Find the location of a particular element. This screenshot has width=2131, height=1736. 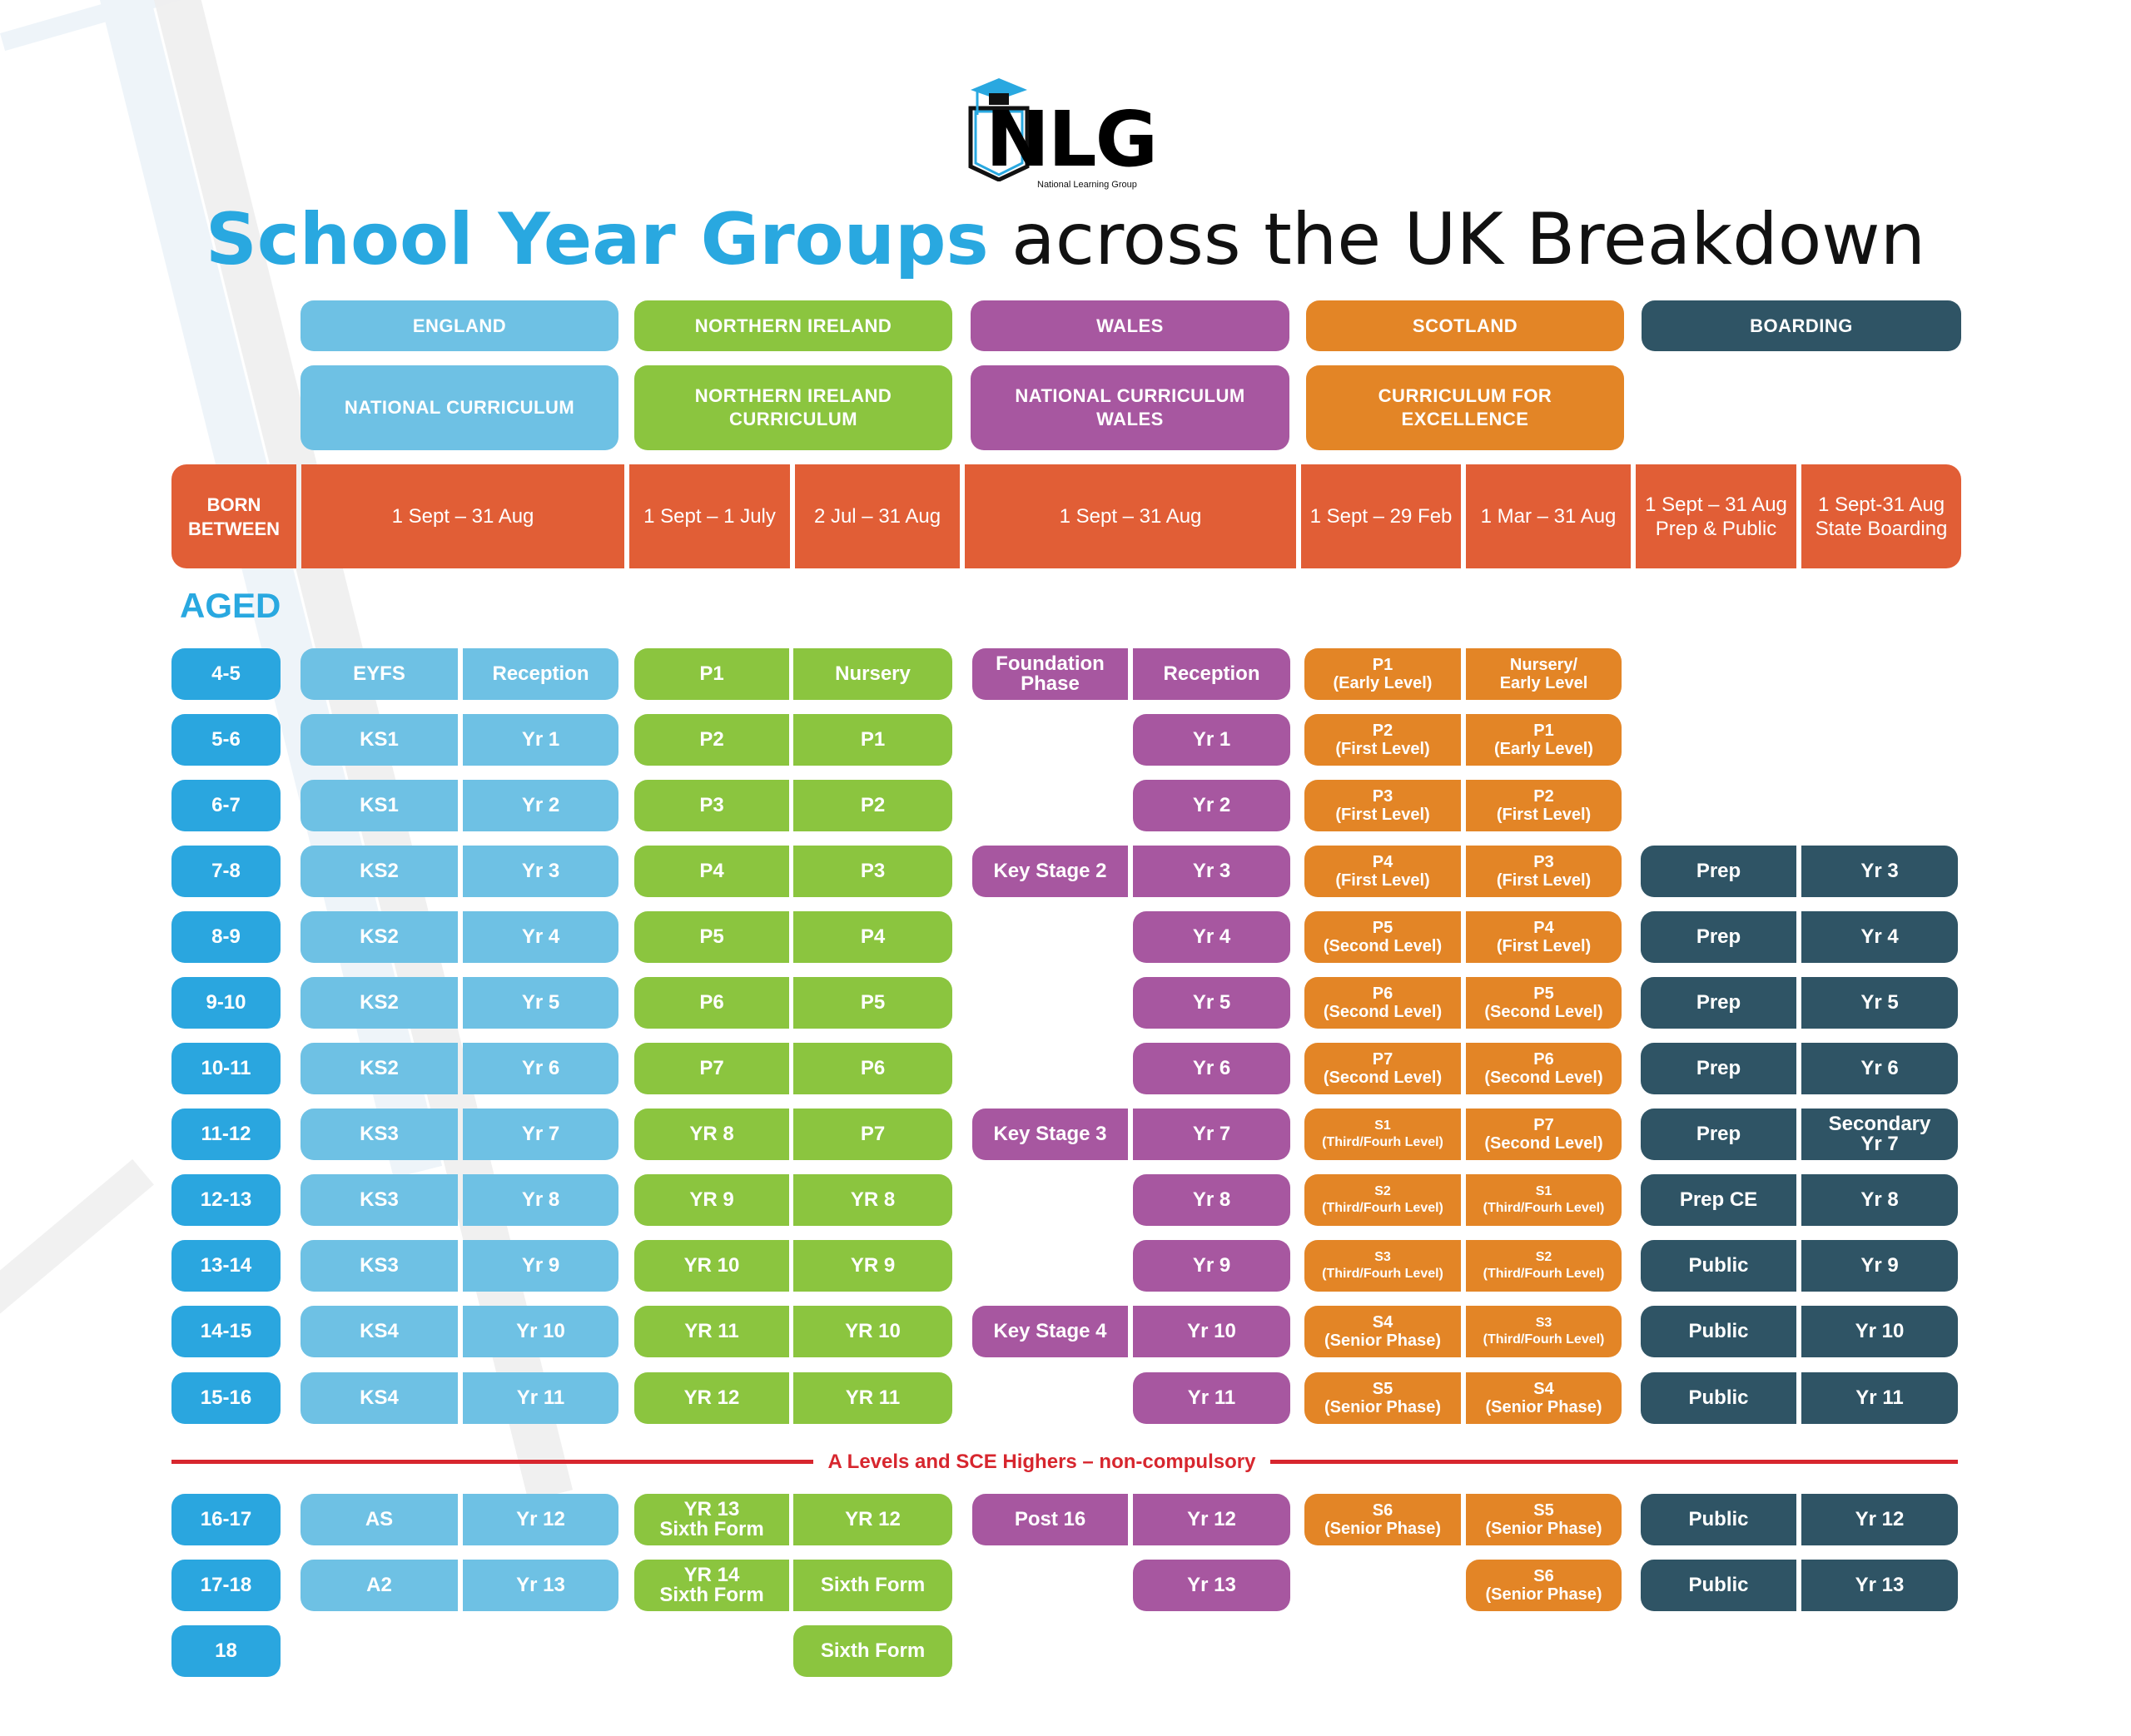

wal-year-cell: Post 16 is located at coordinates (1050, 1519).